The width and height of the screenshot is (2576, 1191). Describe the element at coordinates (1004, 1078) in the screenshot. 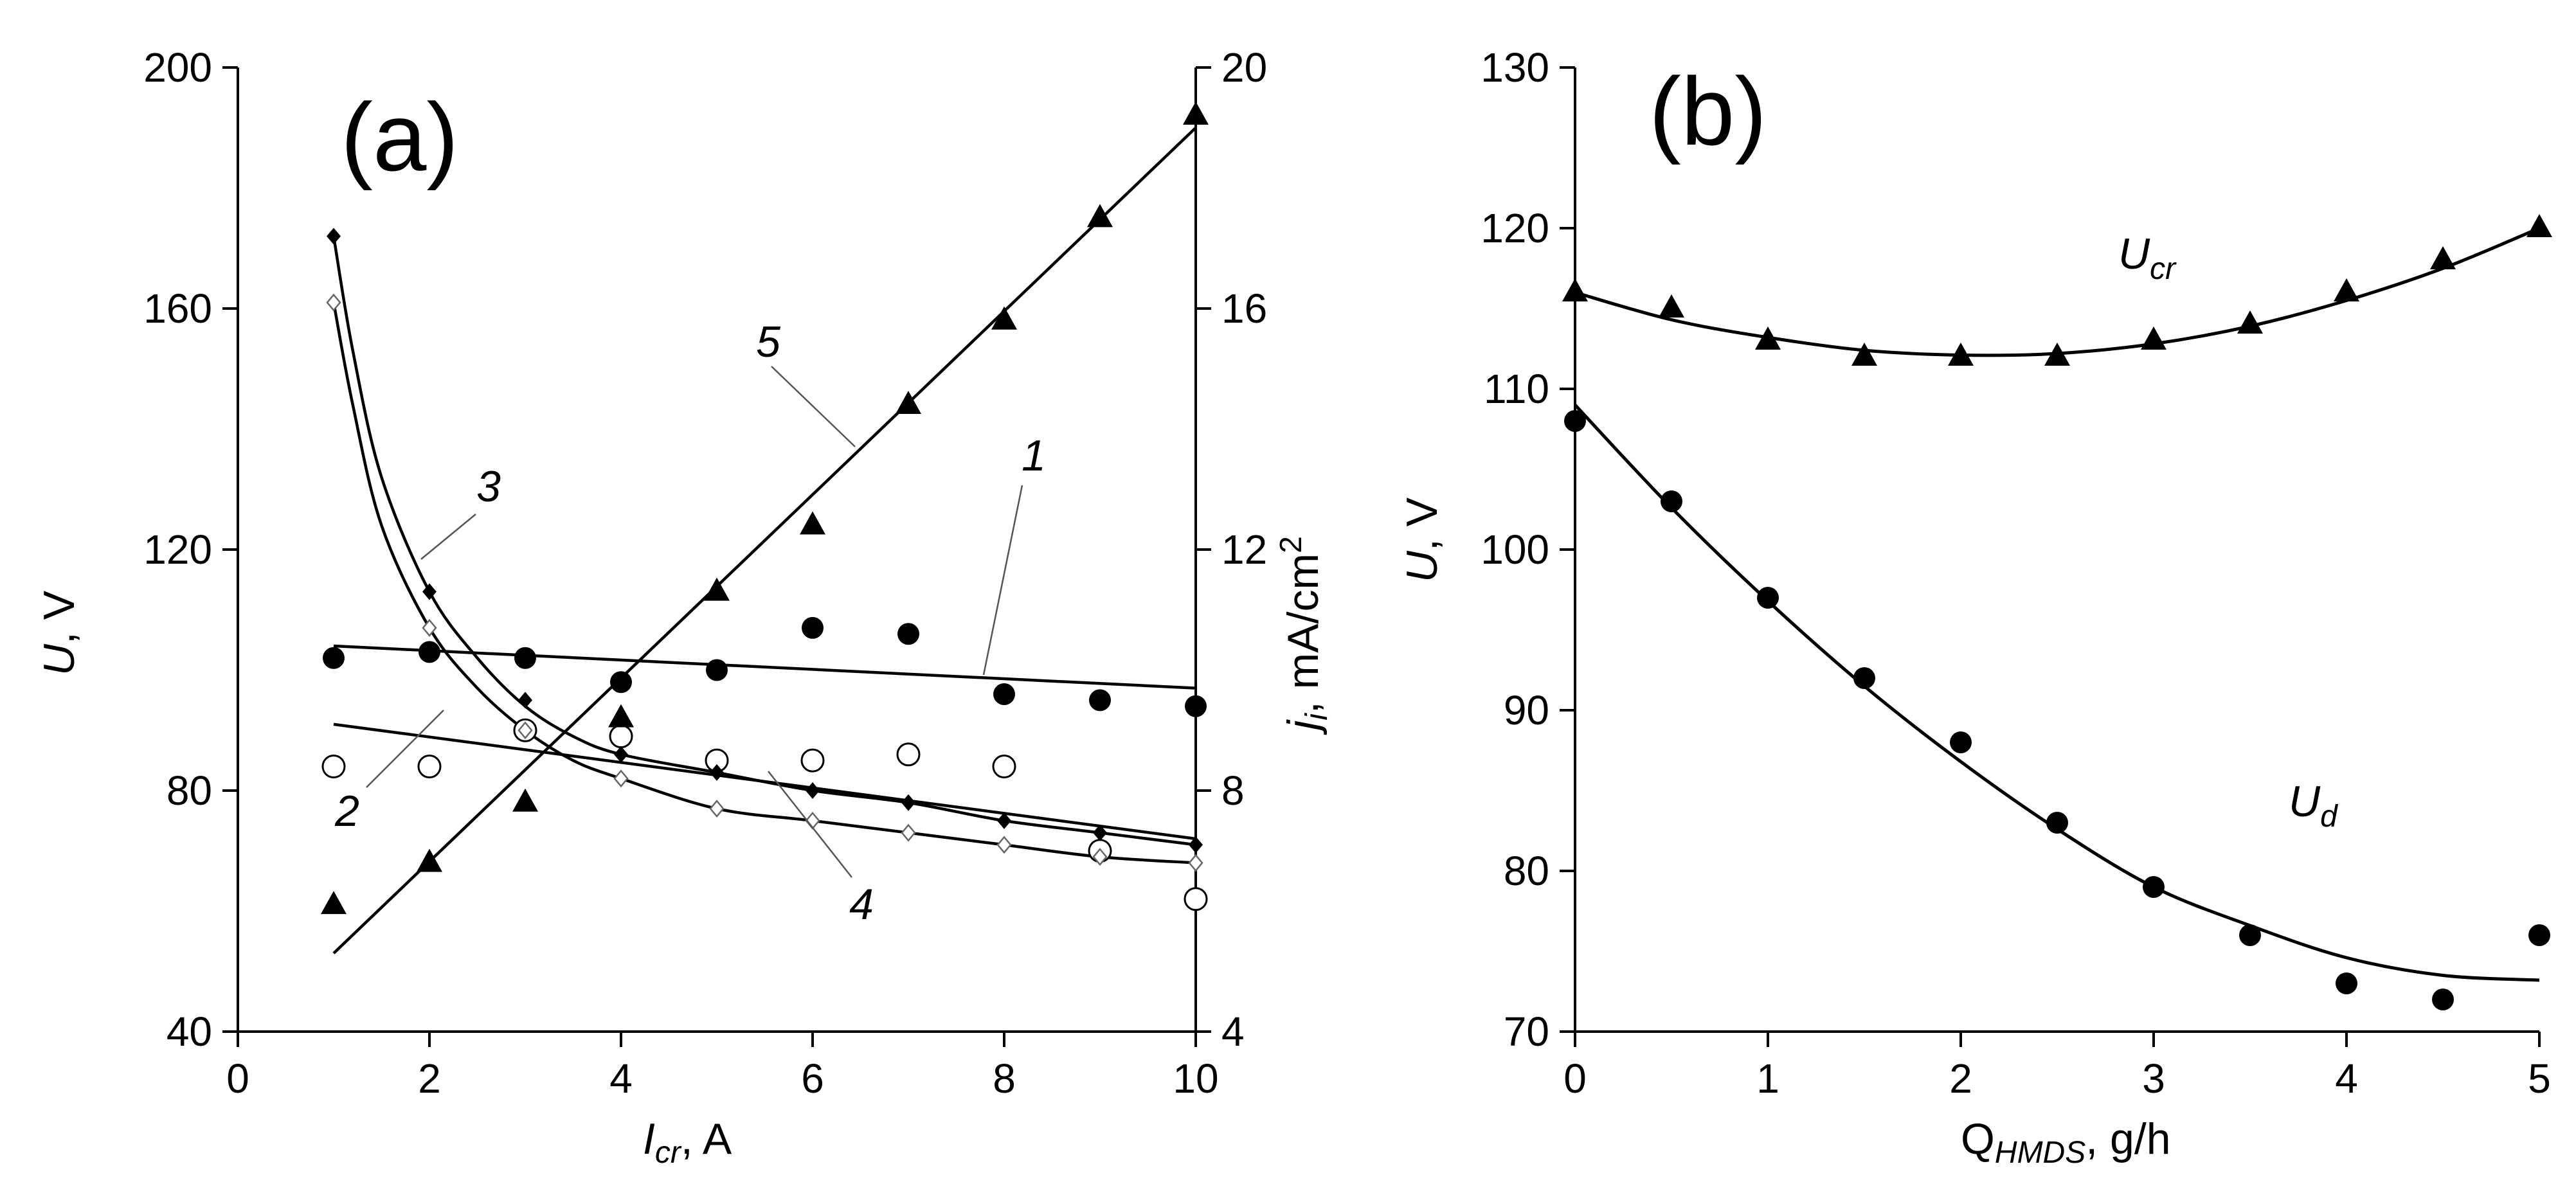

I see `x-tick-label: 8` at that location.